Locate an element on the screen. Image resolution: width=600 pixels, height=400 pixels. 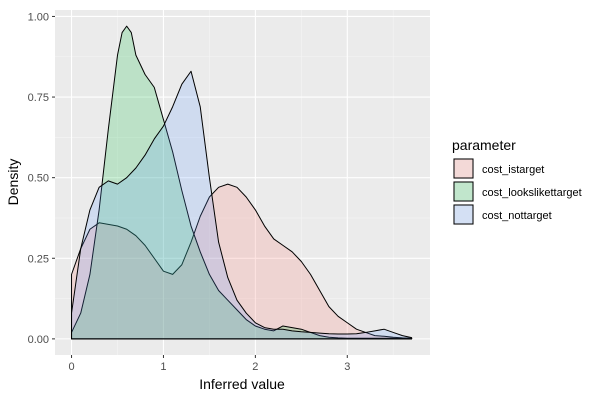
x-tick-label: 0 is located at coordinates (71, 367).